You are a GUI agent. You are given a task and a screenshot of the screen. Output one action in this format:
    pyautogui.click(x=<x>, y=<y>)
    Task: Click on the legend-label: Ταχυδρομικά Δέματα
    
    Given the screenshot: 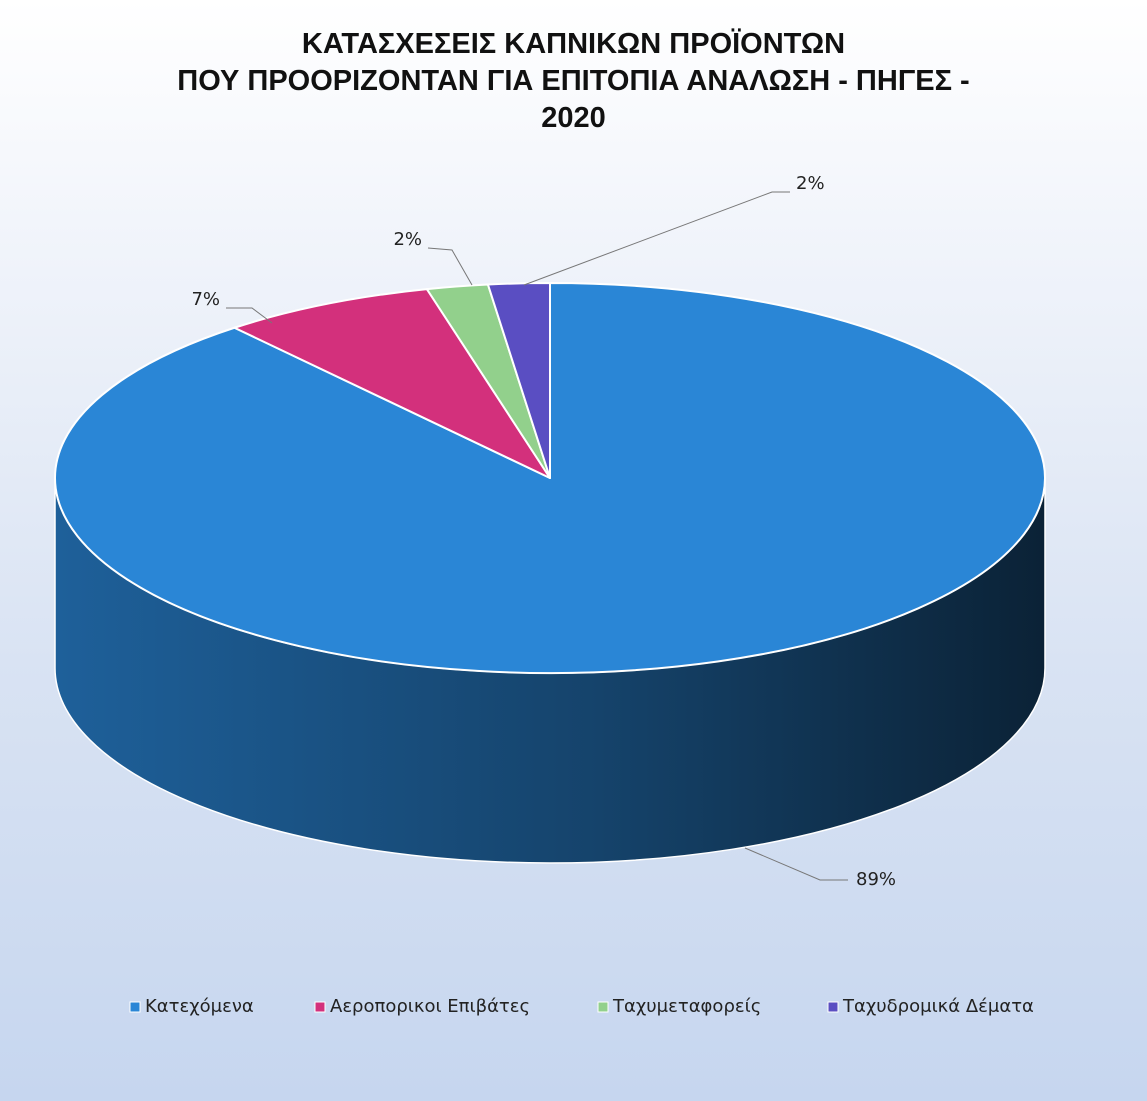 What is the action you would take?
    pyautogui.click(x=938, y=1006)
    